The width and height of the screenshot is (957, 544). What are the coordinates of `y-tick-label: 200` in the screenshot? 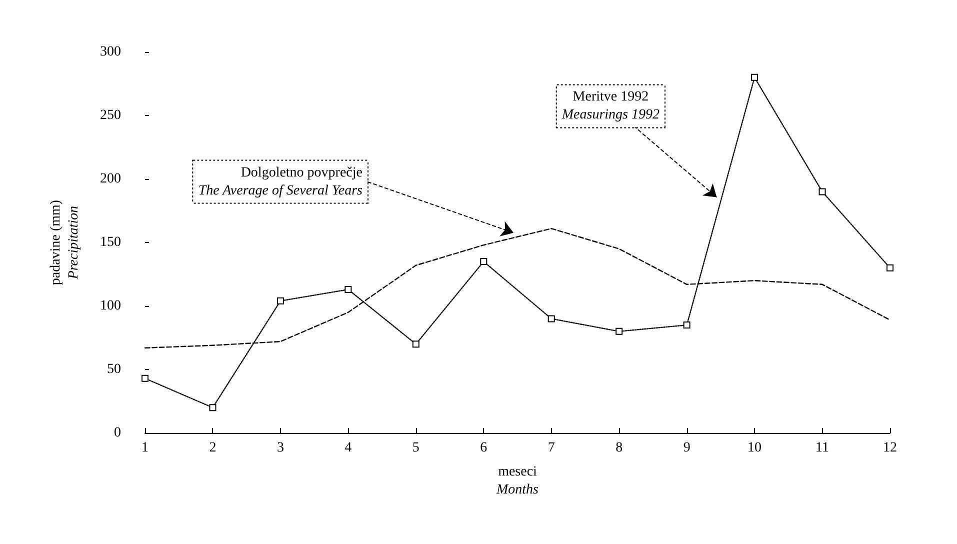 It's located at (110, 179).